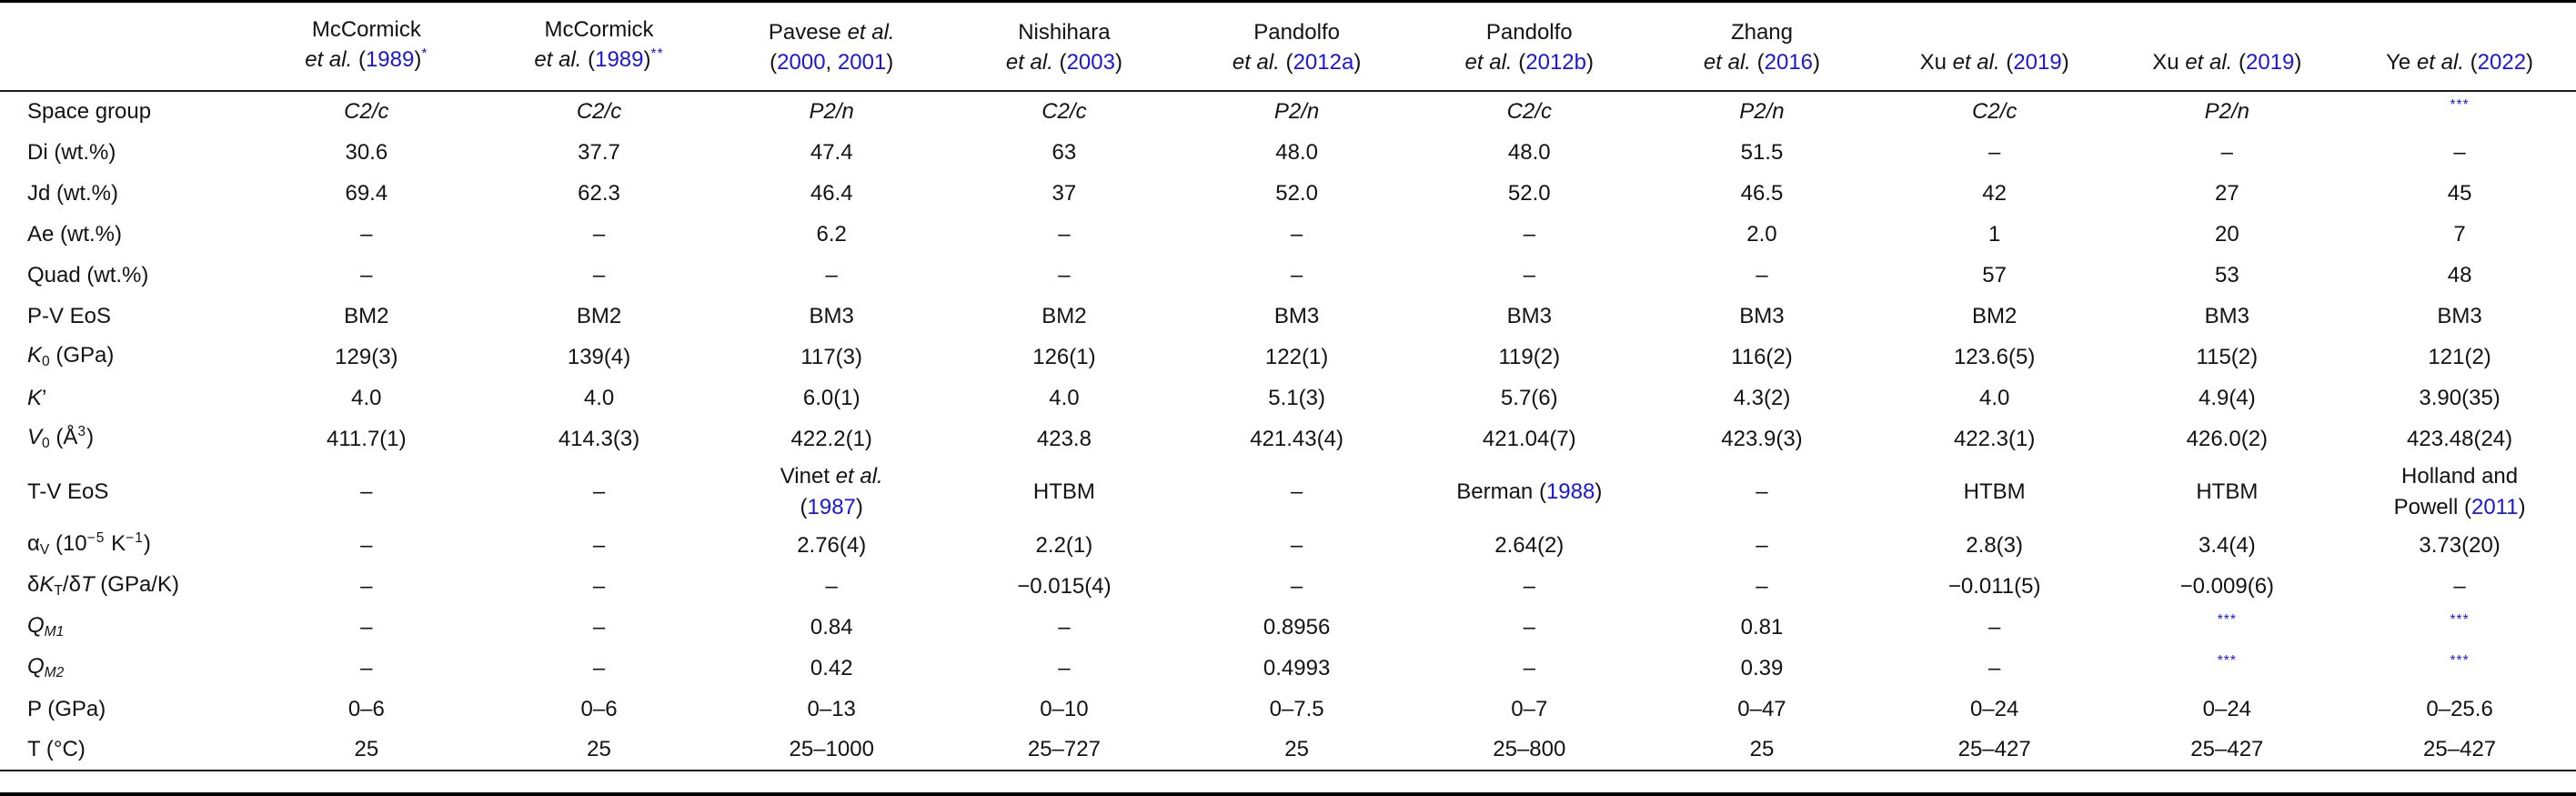 The width and height of the screenshot is (2576, 796). Describe the element at coordinates (96, 538) in the screenshot. I see `text-segment: −5` at that location.